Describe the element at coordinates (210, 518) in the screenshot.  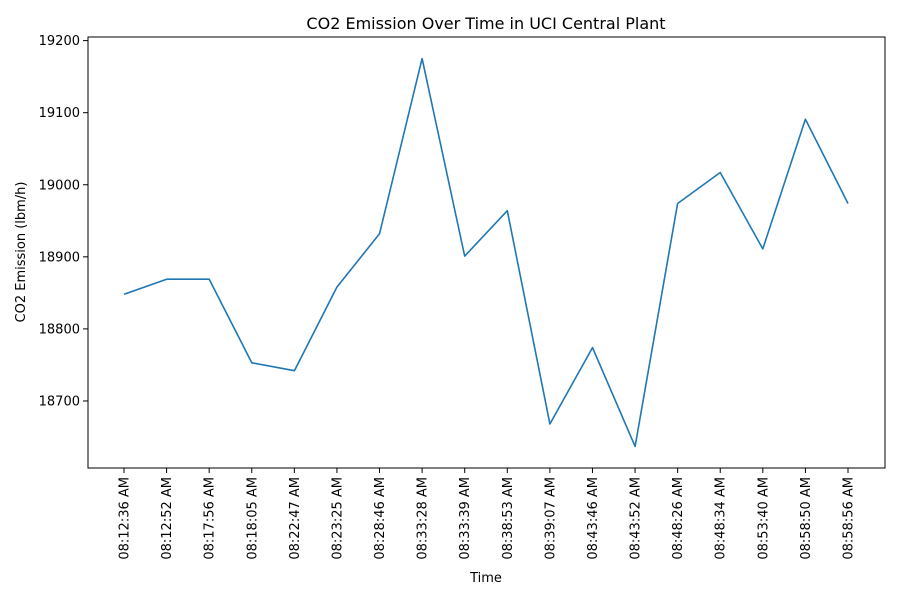
I see `x-tick-label: 08:17:56 AM` at that location.